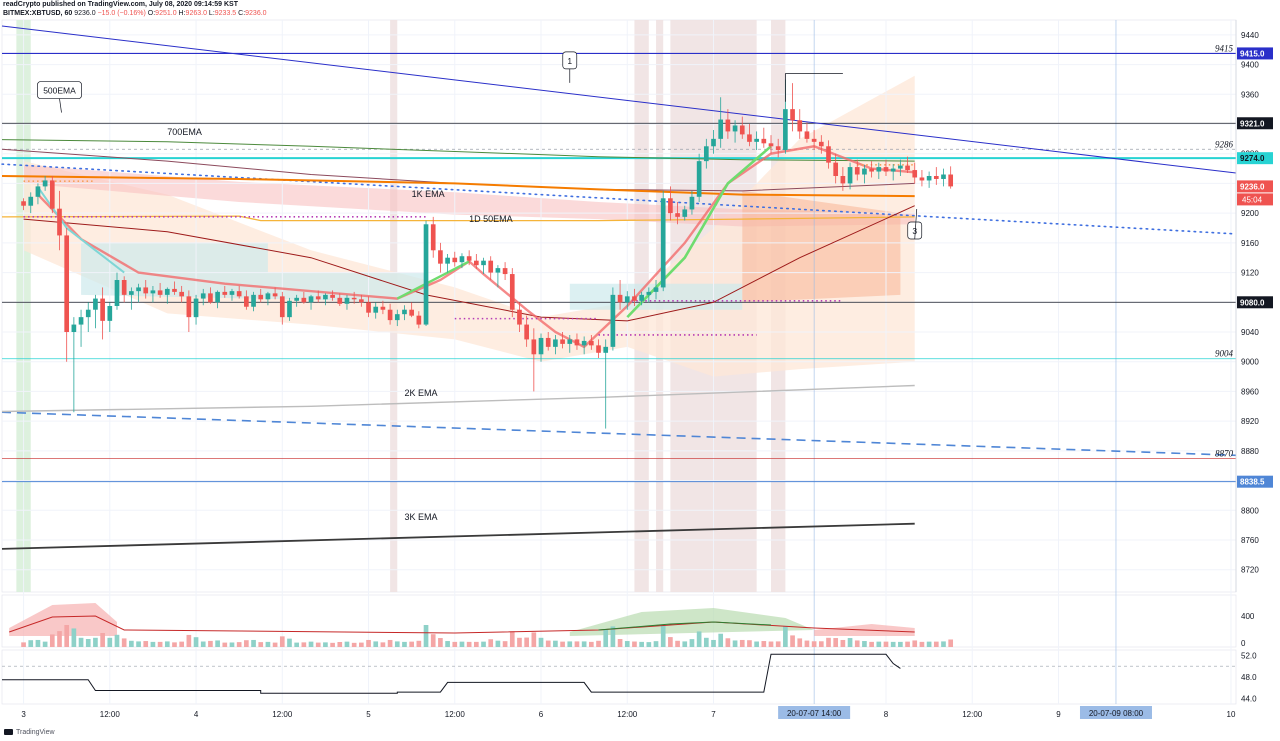 The height and width of the screenshot is (741, 1280). I want to click on price-axis-tick: 8720, so click(1250, 570).